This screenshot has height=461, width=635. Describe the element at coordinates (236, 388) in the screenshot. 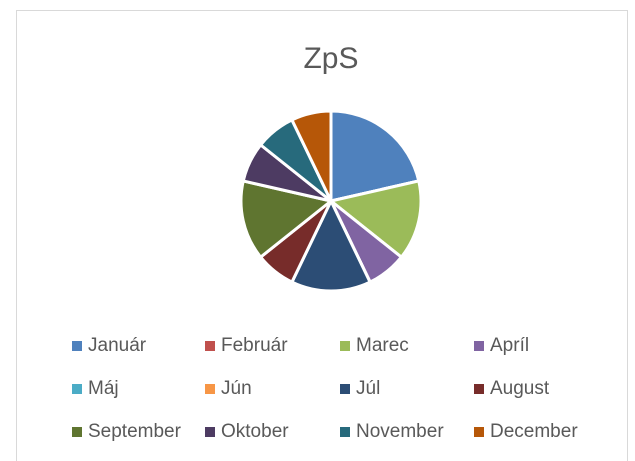

I see `legend-label: Jún` at that location.